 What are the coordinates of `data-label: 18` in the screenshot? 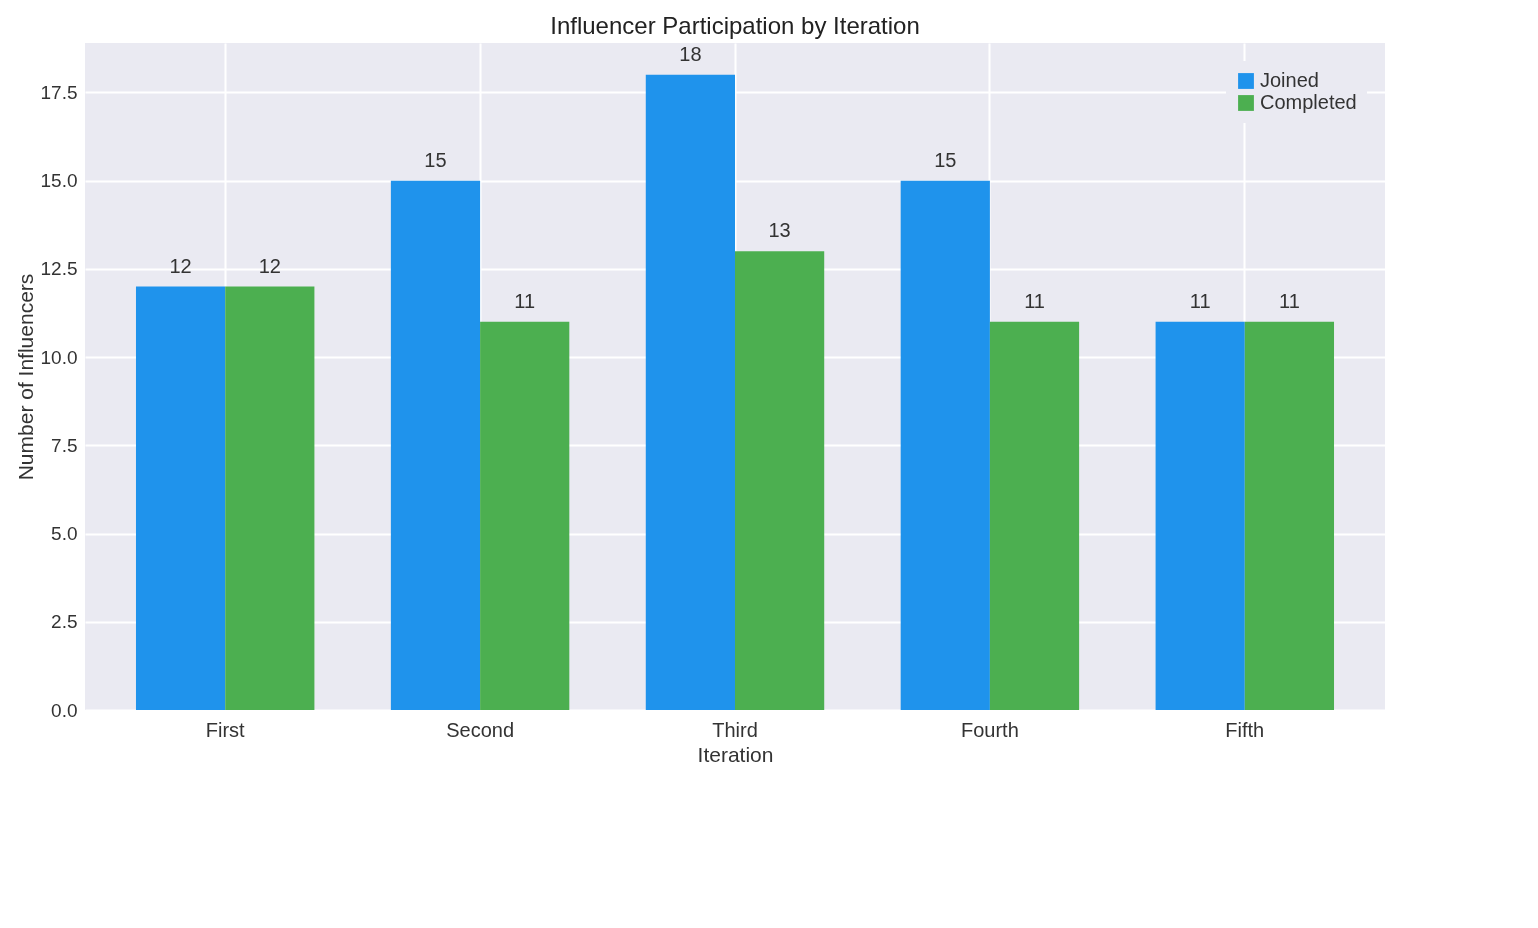 It's located at (690, 53).